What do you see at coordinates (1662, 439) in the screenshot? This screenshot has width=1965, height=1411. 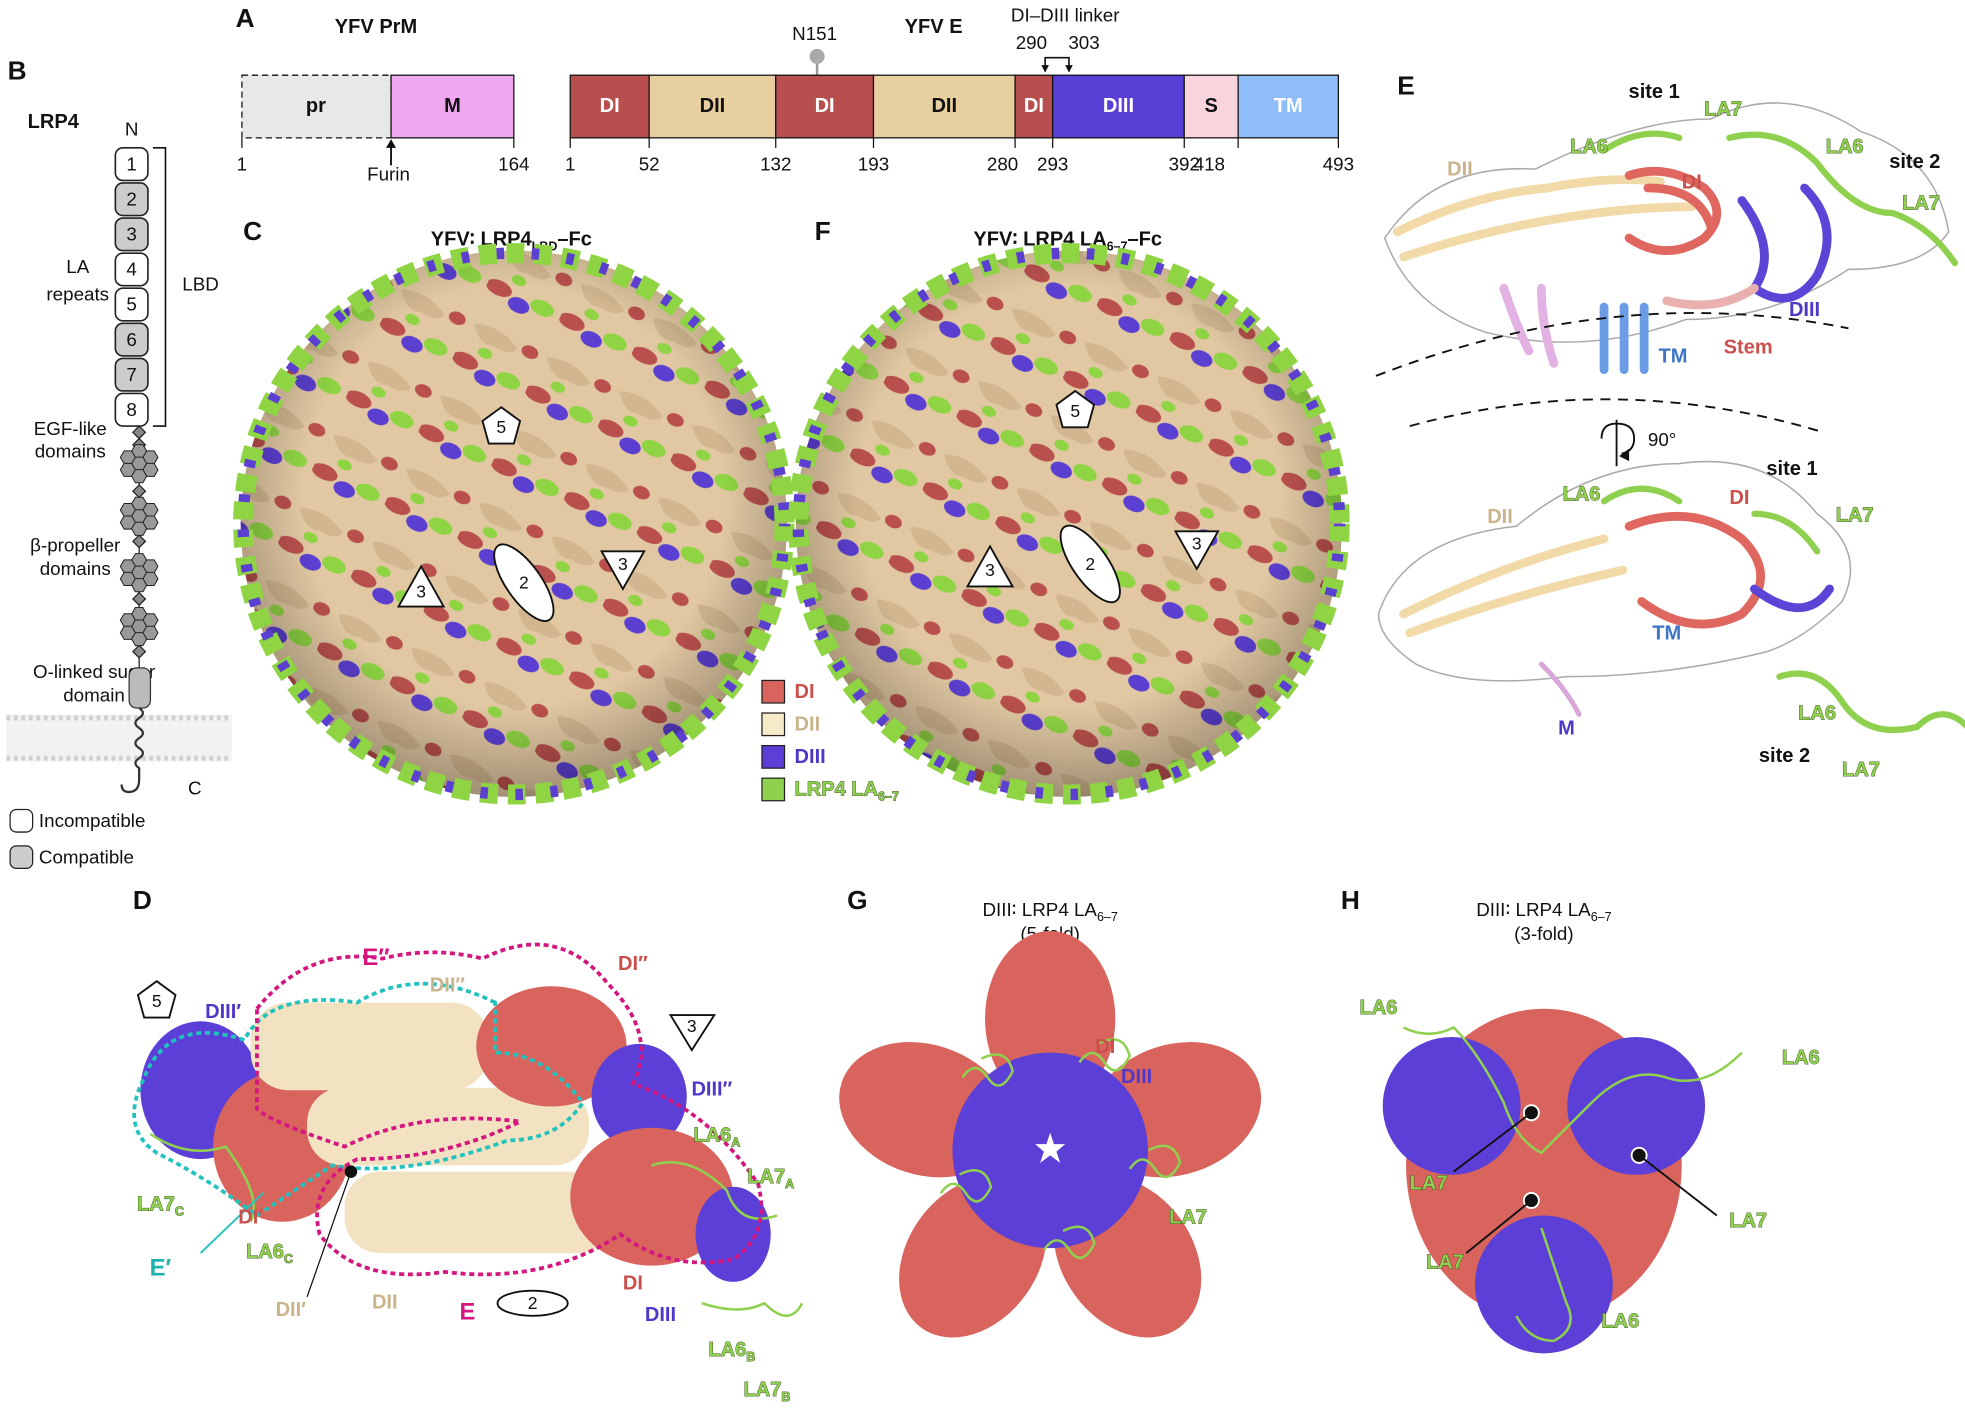 I see `rotation-label: 90°` at bounding box center [1662, 439].